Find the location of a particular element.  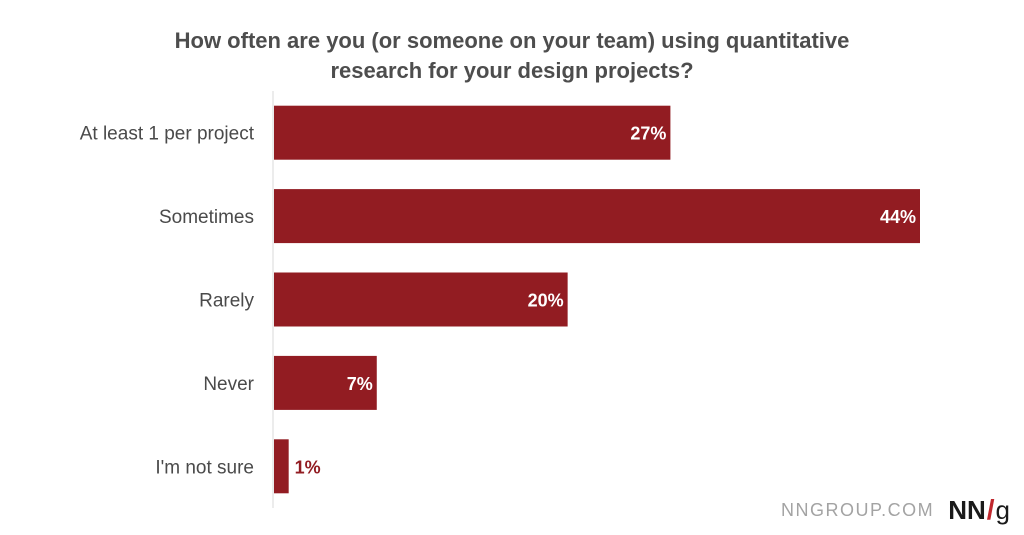

category-label: Never is located at coordinates (228, 384).